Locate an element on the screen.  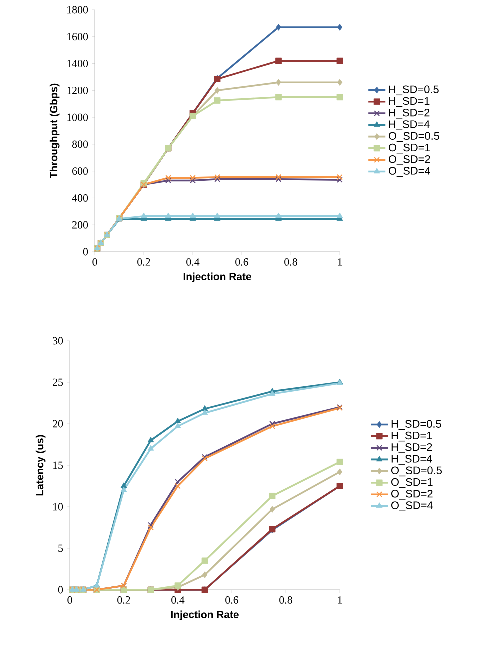
y-tick-label: 800 is located at coordinates (80, 144).